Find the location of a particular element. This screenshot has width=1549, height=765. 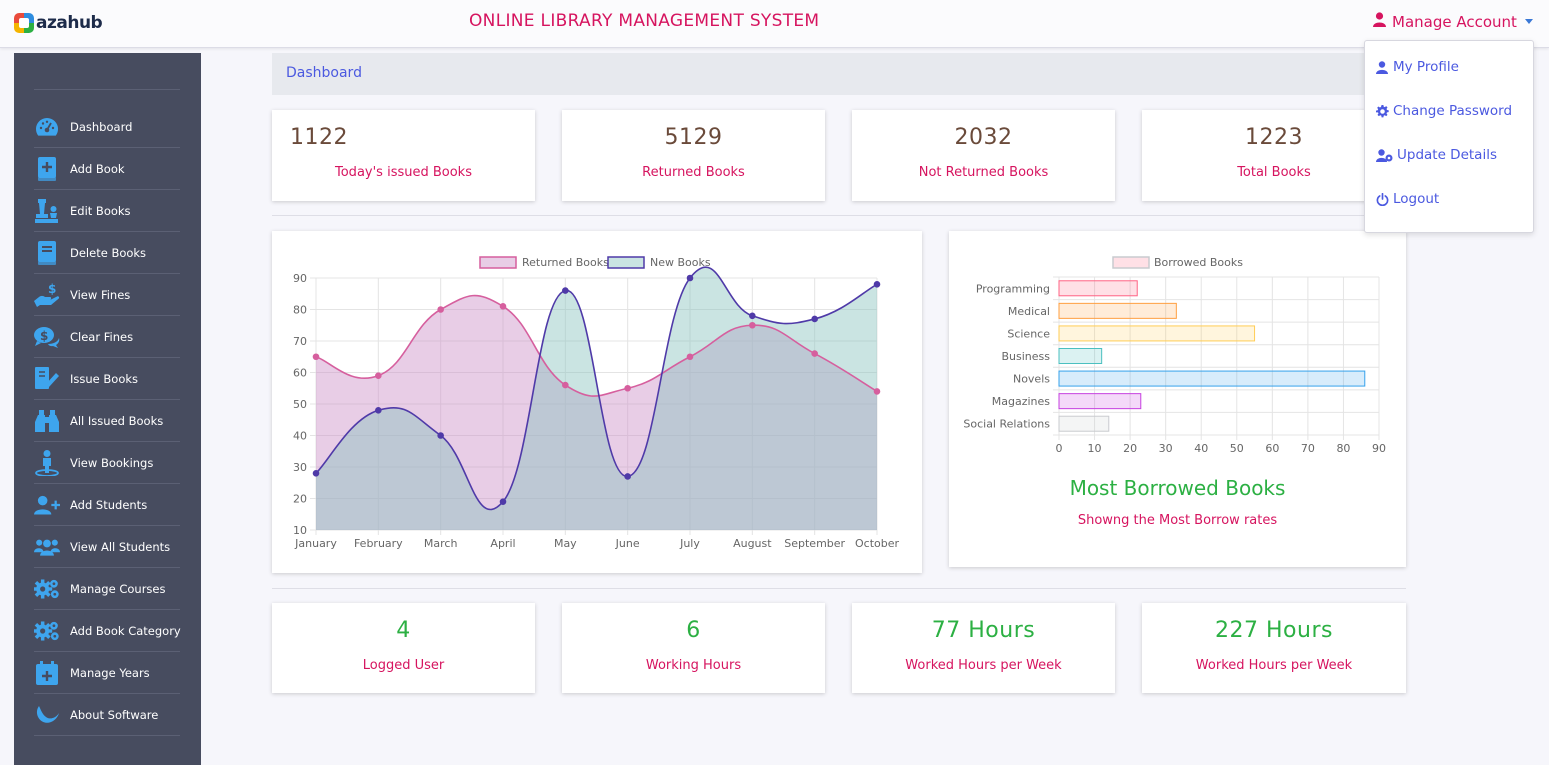

x-tick-label: 10 is located at coordinates (1095, 448).